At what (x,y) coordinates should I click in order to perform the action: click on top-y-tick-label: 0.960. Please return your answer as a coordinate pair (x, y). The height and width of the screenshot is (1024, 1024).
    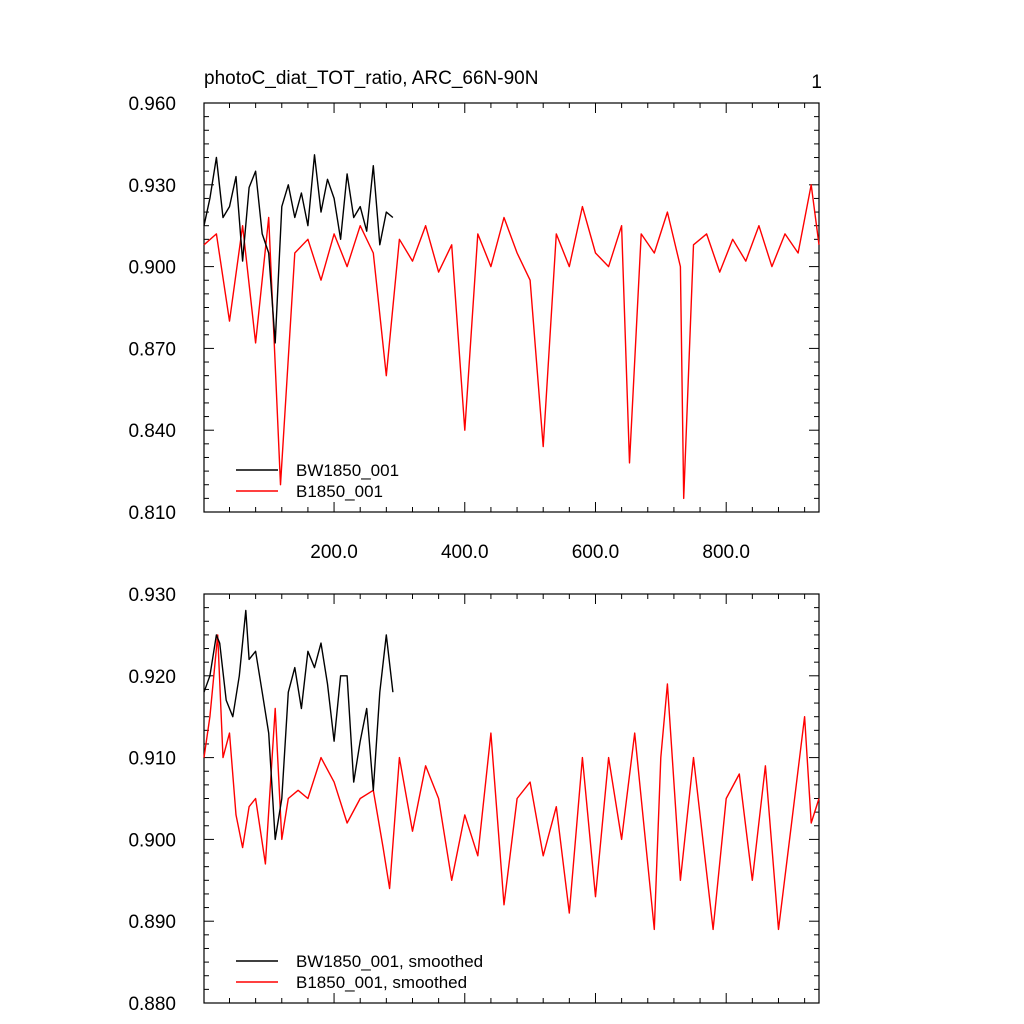
    Looking at the image, I should click on (152, 104).